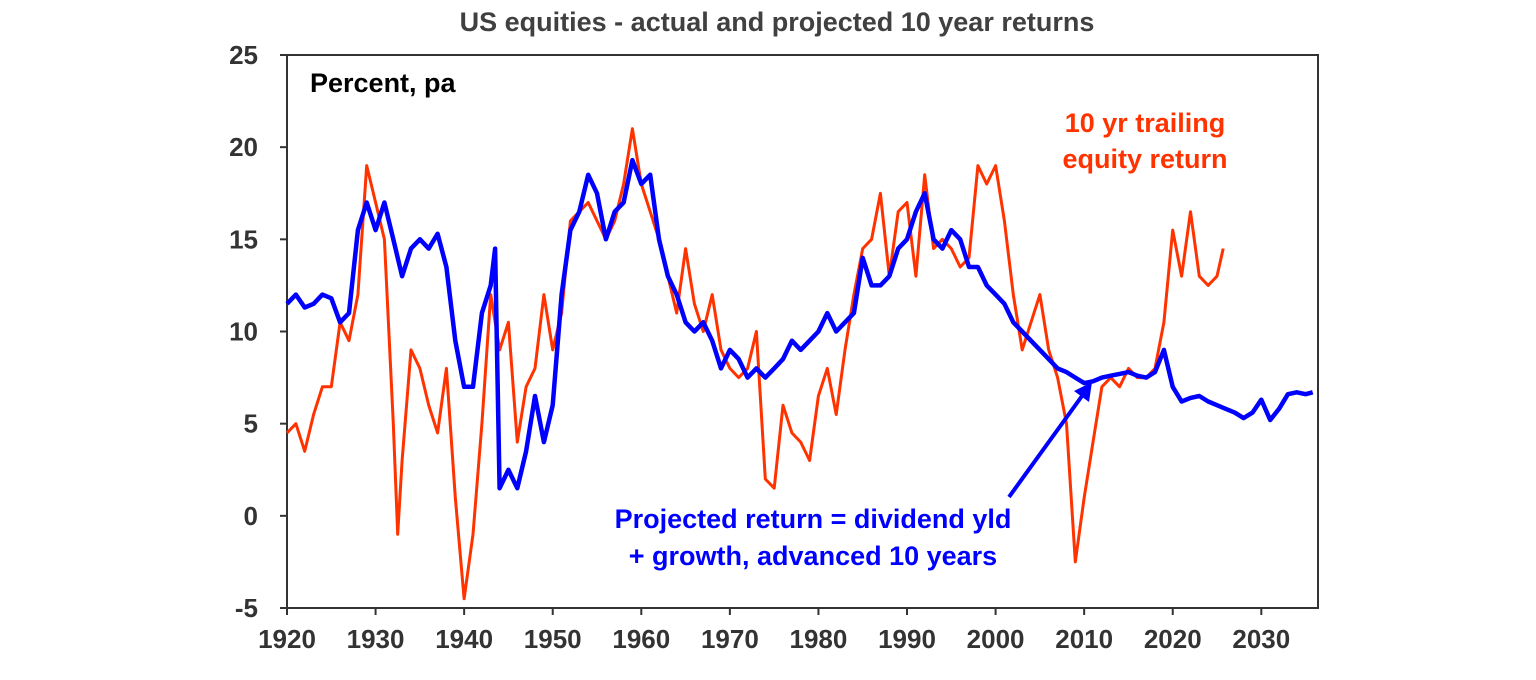 The width and height of the screenshot is (1536, 680). Describe the element at coordinates (251, 516) in the screenshot. I see `y-tick-label-0: 0` at that location.